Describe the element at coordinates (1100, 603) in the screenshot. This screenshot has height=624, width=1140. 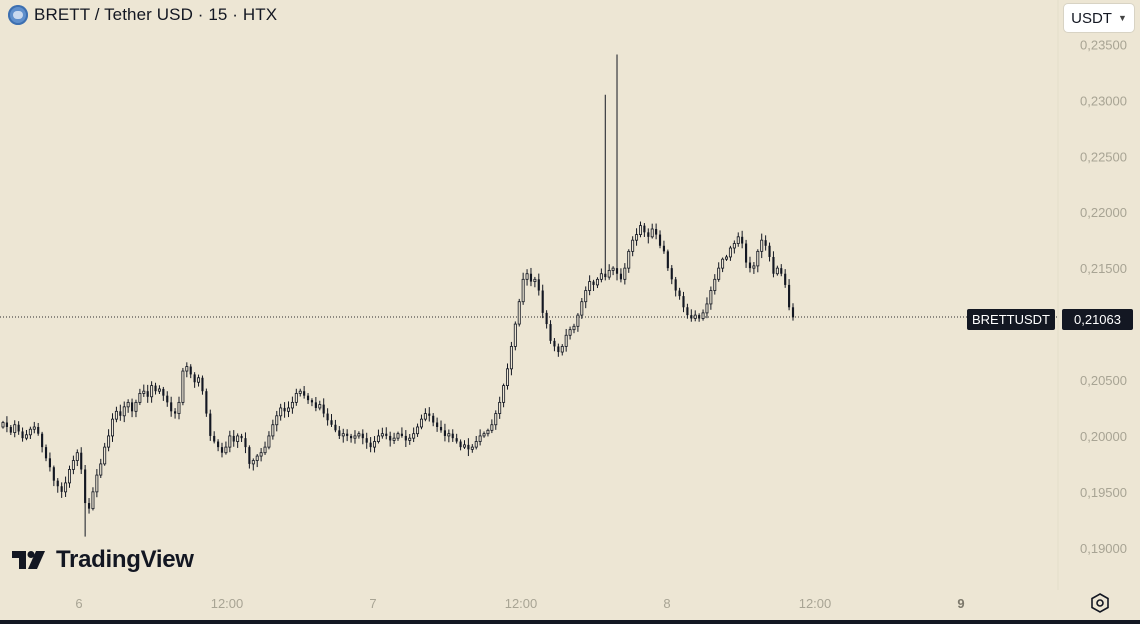
I see `settings-gear-icon` at that location.